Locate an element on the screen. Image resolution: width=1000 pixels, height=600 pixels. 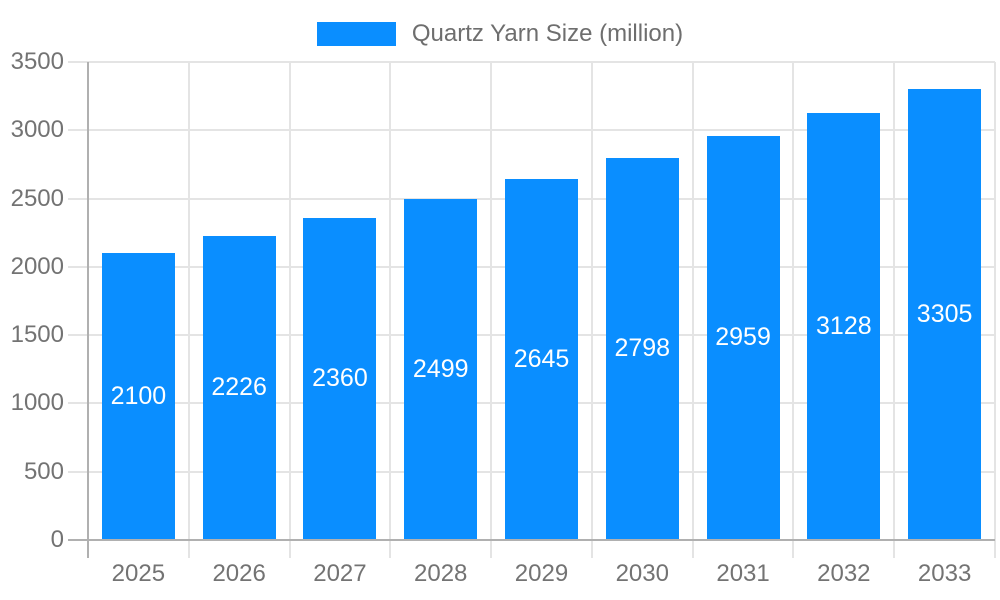
bar-2026: 2226 is located at coordinates (239, 387).